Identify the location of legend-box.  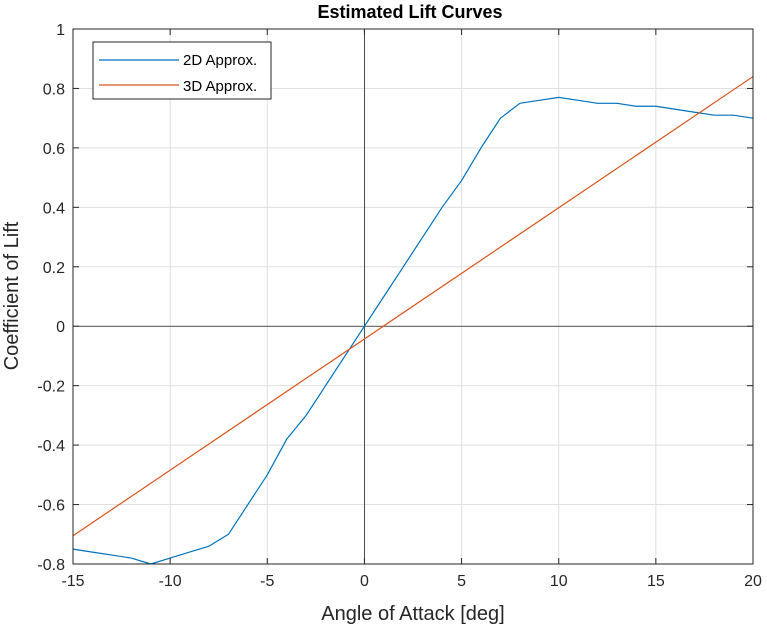
(182, 70).